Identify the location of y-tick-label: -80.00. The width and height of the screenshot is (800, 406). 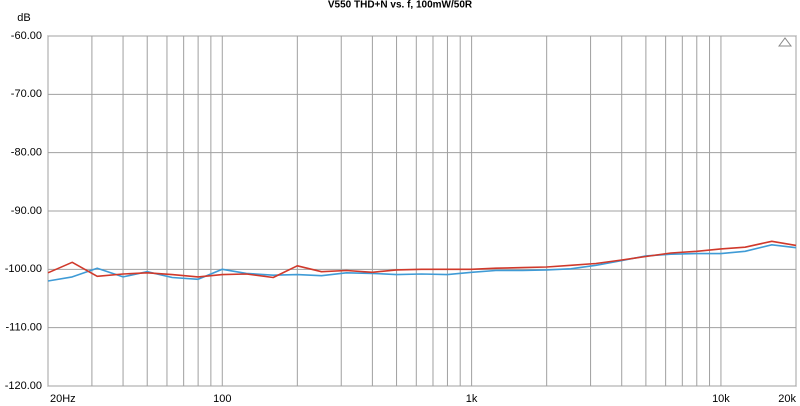
(26, 153).